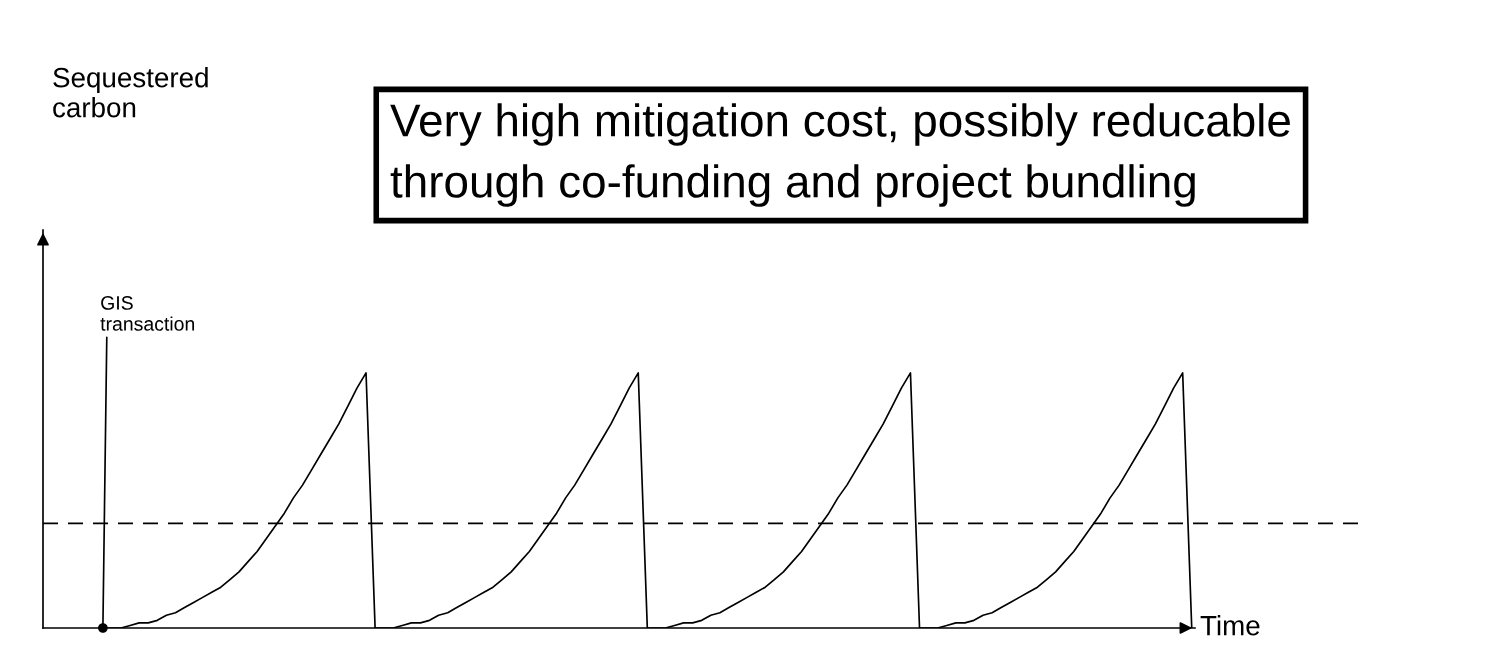 This screenshot has height=658, width=1501. What do you see at coordinates (1230, 625) in the screenshot?
I see `x-axis-title: Time` at bounding box center [1230, 625].